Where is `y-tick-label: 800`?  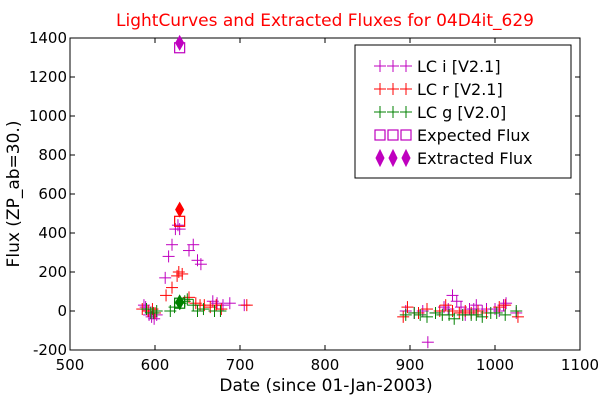
y-tick-label: 800 is located at coordinates (52, 155).